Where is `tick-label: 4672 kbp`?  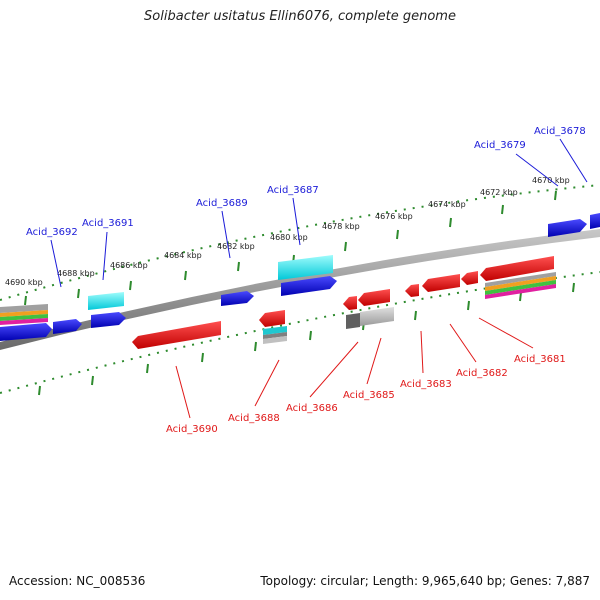
tick-label: 4672 kbp is located at coordinates (499, 192).